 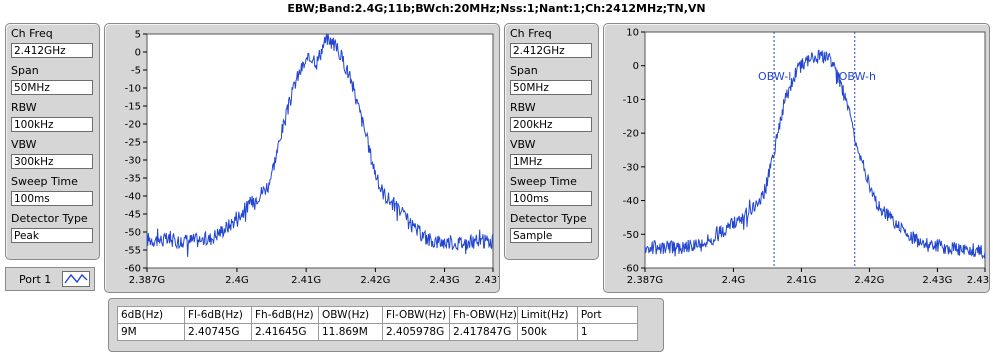 What do you see at coordinates (416, 332) in the screenshot?
I see `table-cell: 2.405978G` at bounding box center [416, 332].